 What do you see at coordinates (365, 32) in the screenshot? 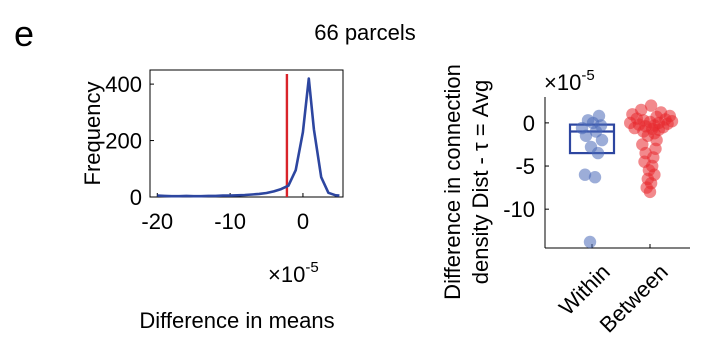
I see `figure-title: 66 parcels` at bounding box center [365, 32].